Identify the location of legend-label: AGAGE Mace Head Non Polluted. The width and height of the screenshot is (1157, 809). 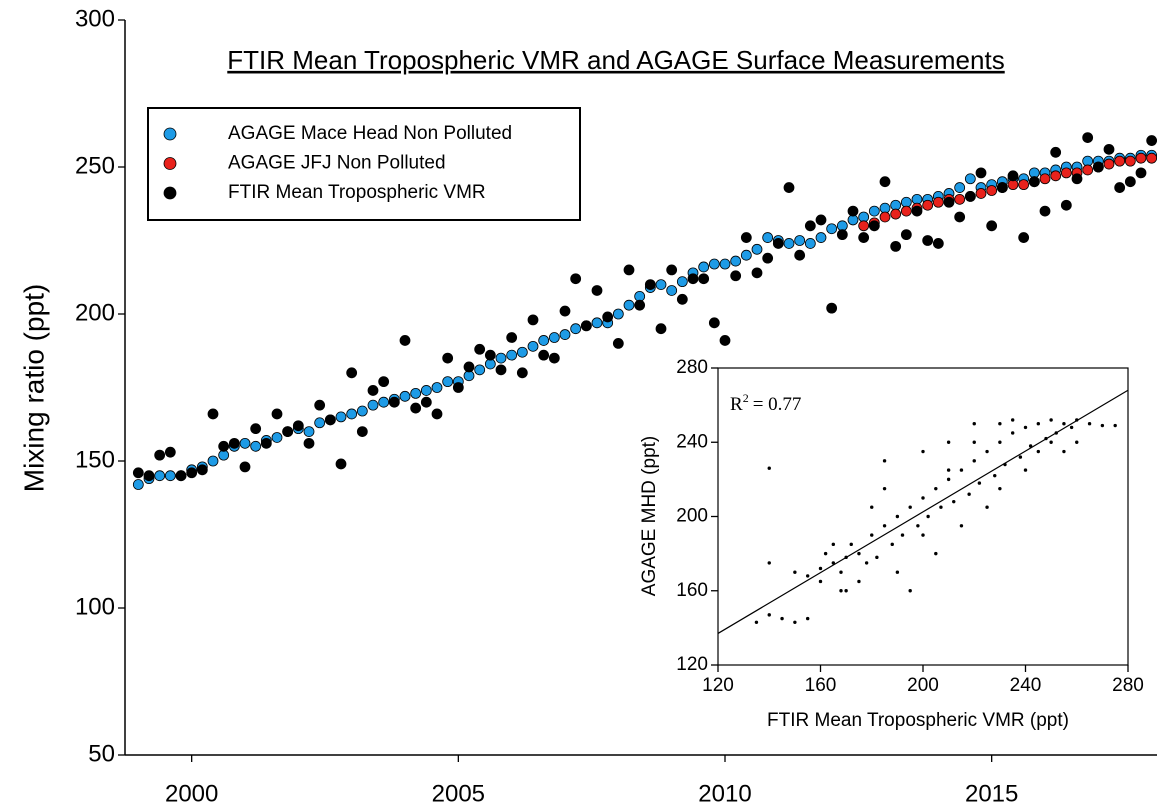
(370, 133).